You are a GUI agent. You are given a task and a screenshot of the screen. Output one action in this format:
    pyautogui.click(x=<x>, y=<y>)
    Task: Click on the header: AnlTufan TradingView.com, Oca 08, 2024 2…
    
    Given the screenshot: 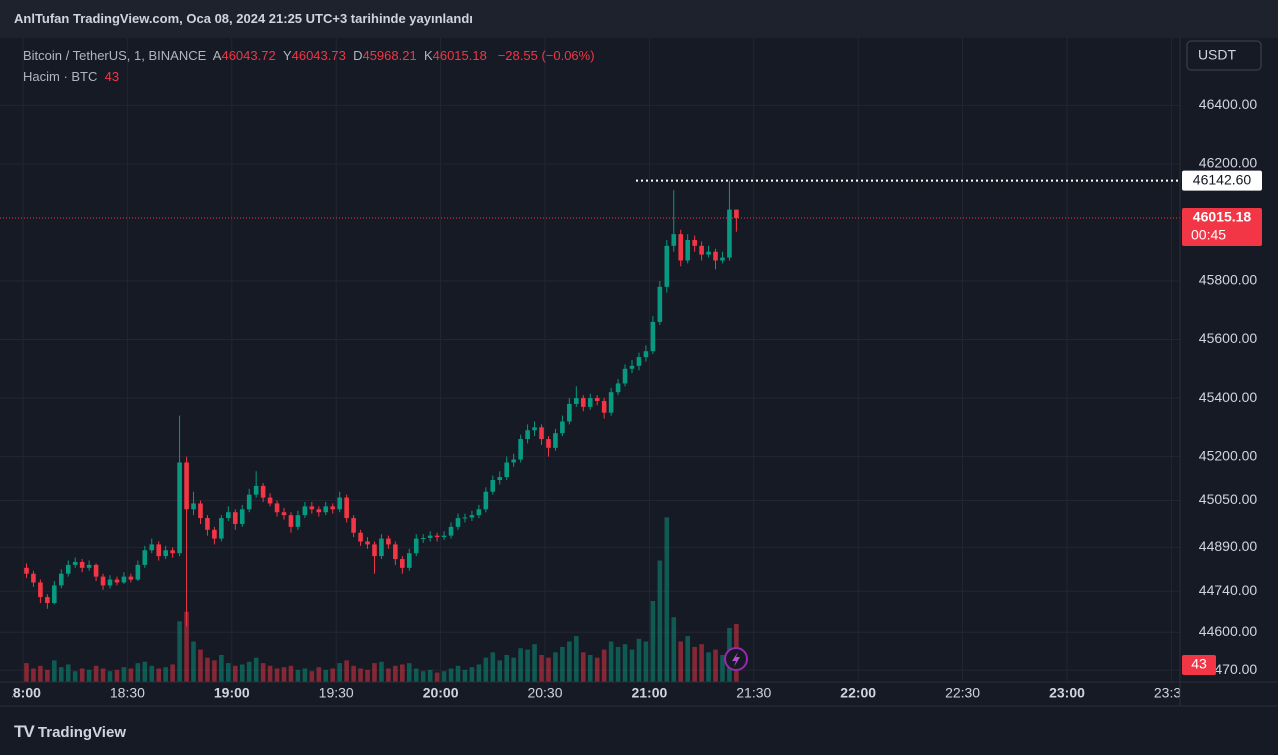 What is the action you would take?
    pyautogui.click(x=639, y=19)
    